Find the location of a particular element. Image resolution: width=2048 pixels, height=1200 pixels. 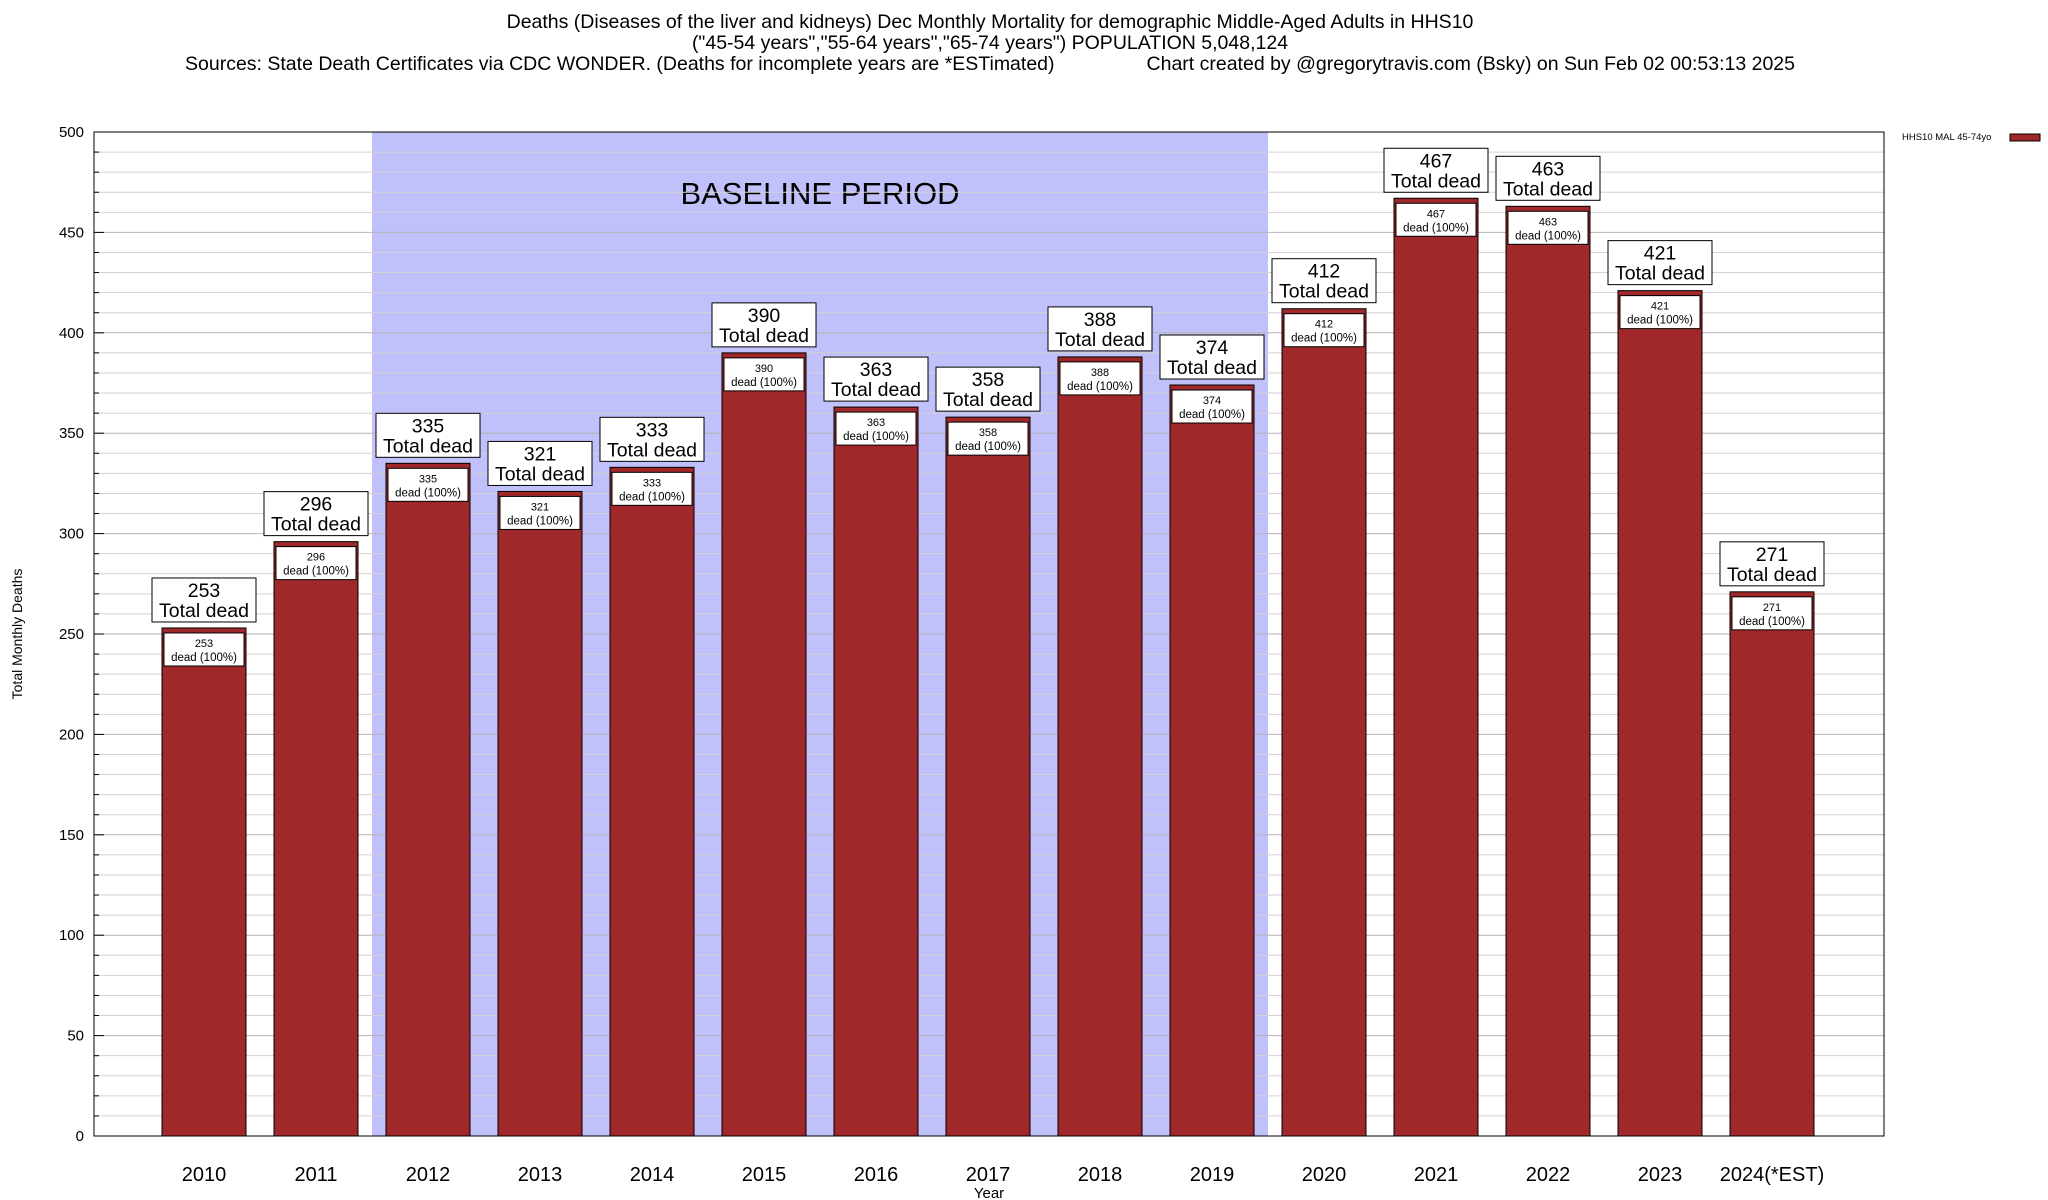

bar-2019 is located at coordinates (1212, 760).